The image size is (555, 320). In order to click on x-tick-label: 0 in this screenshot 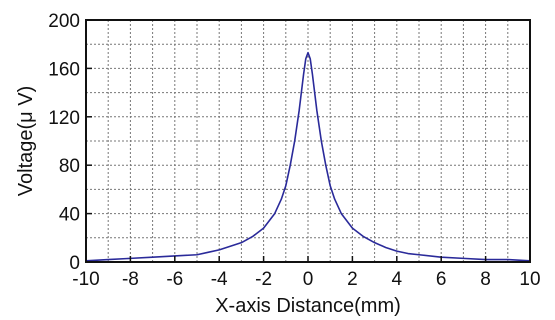, I will do `click(308, 279)`.